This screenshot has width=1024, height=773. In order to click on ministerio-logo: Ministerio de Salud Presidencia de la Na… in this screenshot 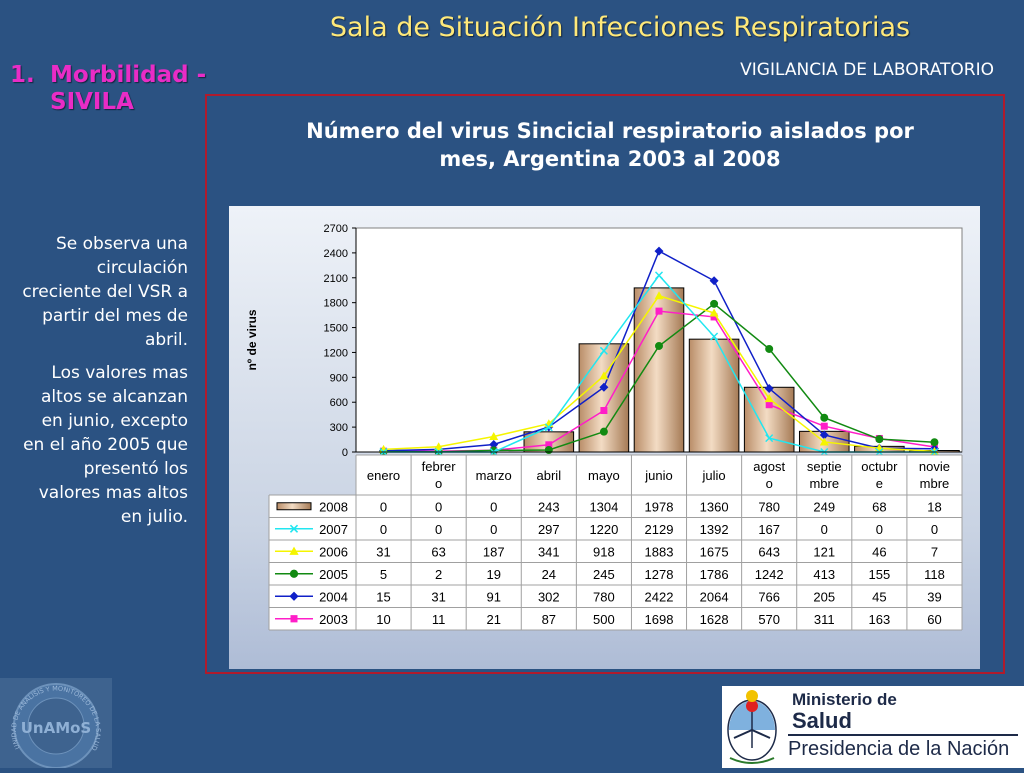, I will do `click(873, 727)`.